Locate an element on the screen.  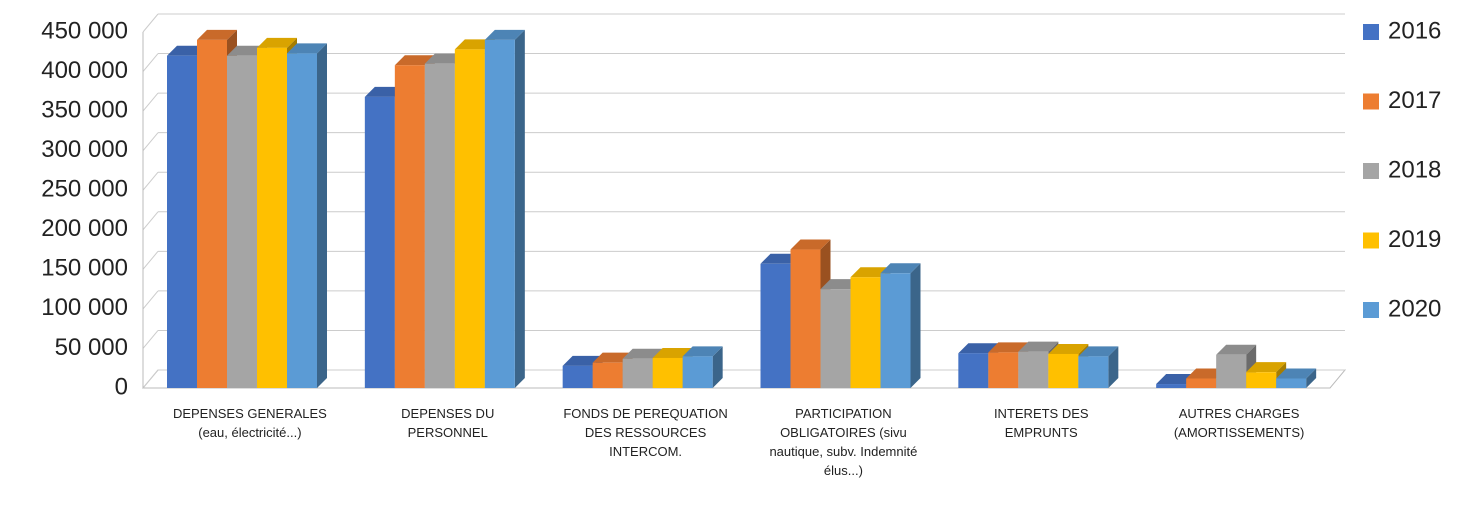
y-tick-label: 150 000 is located at coordinates (84, 268).